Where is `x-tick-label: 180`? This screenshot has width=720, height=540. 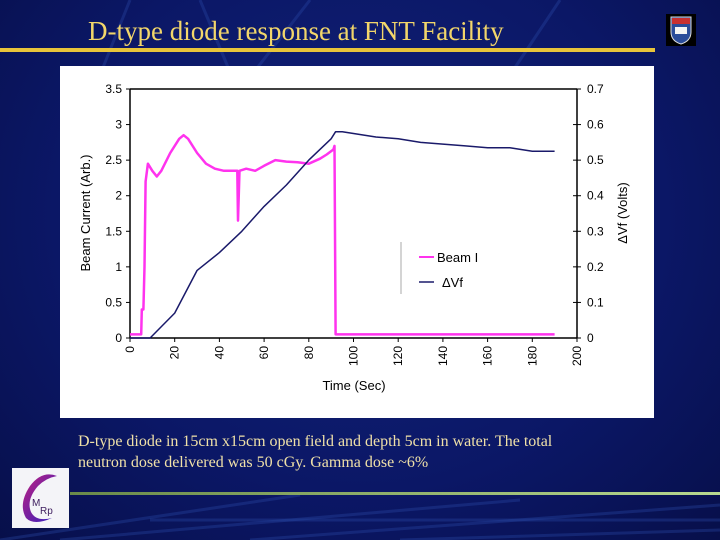 x-tick-label: 180 is located at coordinates (532, 356).